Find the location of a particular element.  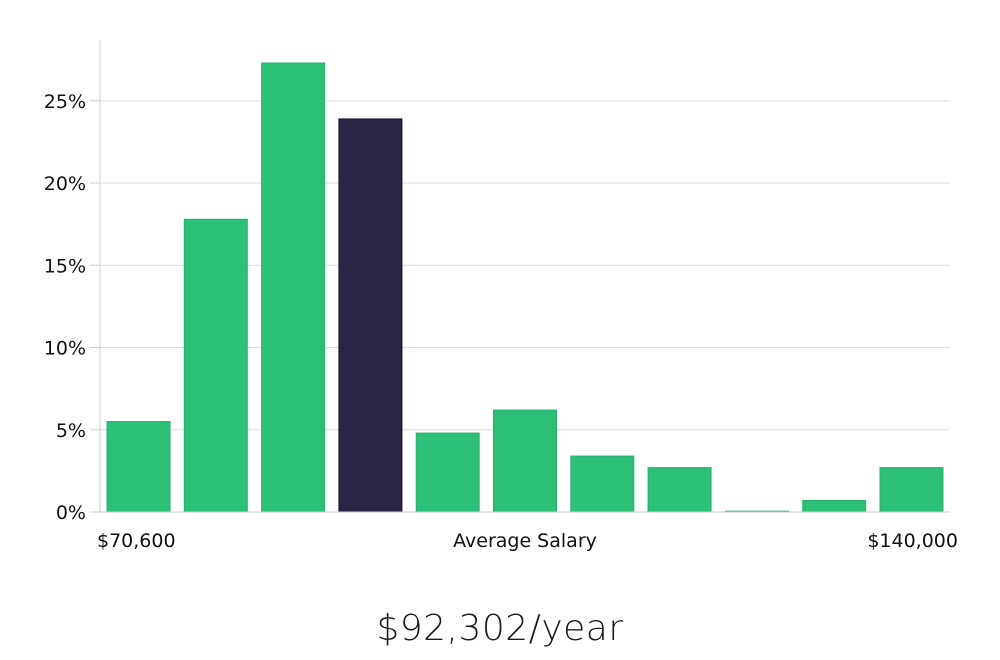

tick-labels: 0% 5% 10% 15% 20% 25% is located at coordinates (65, 307).